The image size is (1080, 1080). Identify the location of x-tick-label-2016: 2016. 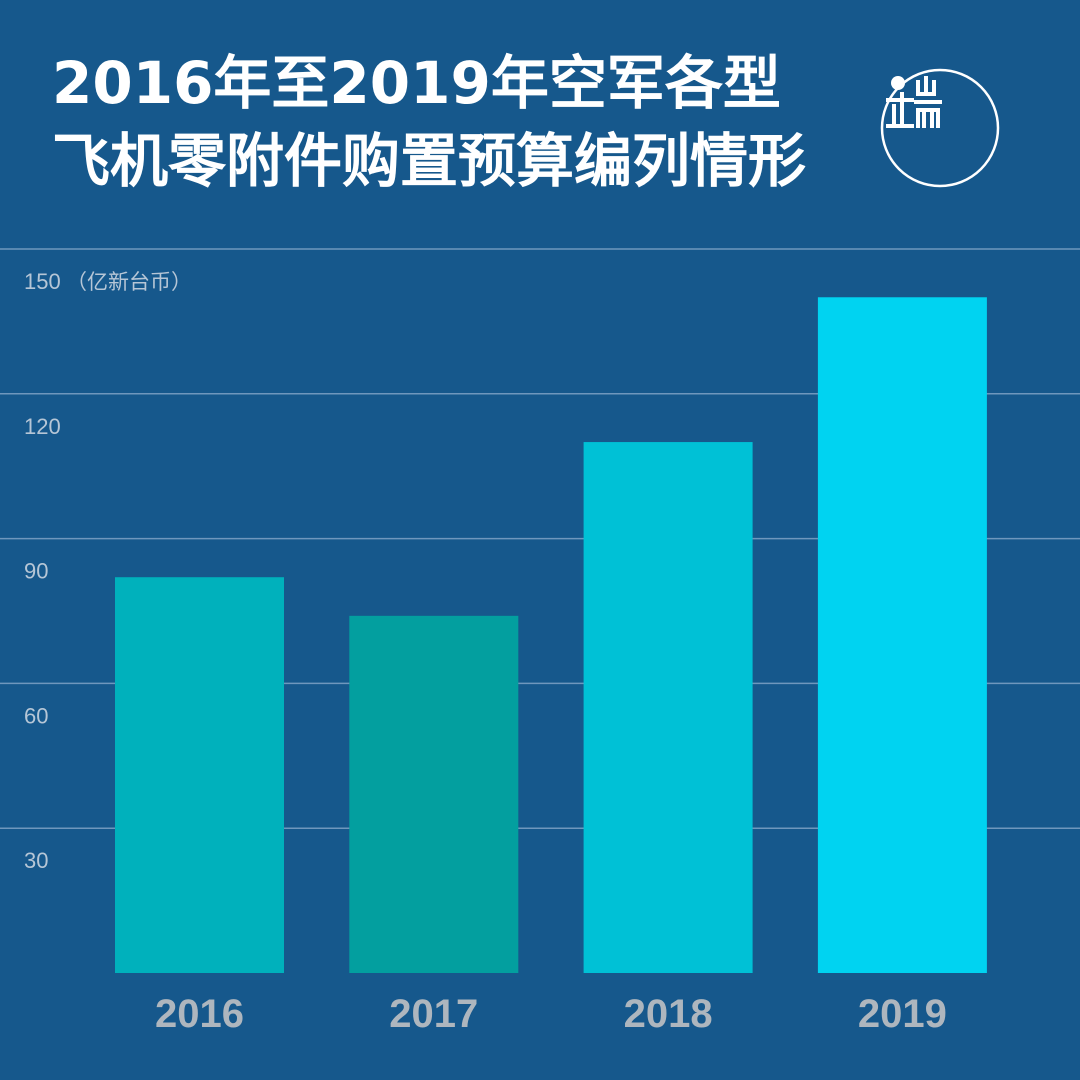
(199, 1014).